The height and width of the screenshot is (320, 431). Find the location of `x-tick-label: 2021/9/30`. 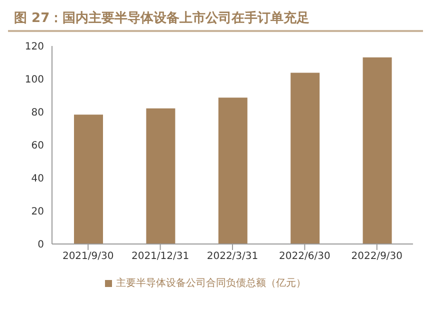

x-tick-label: 2021/9/30 is located at coordinates (88, 256).